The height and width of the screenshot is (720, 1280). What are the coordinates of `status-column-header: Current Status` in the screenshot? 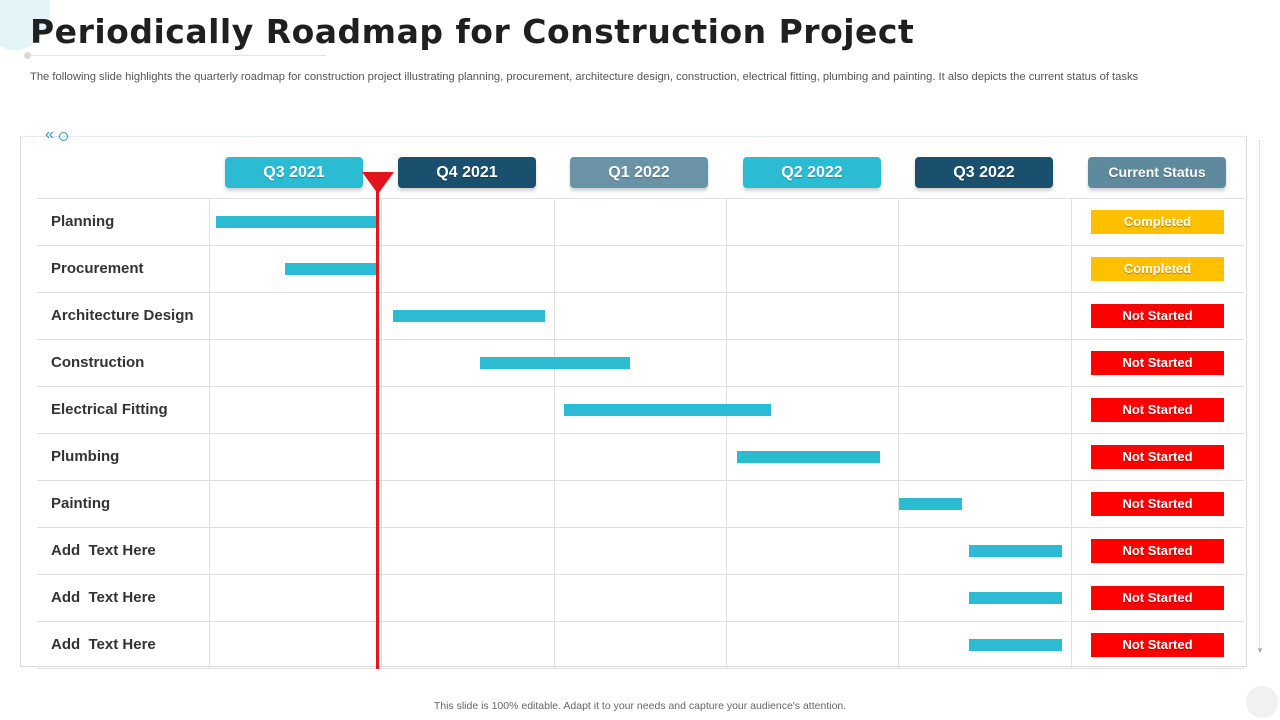 It's located at (1157, 172).